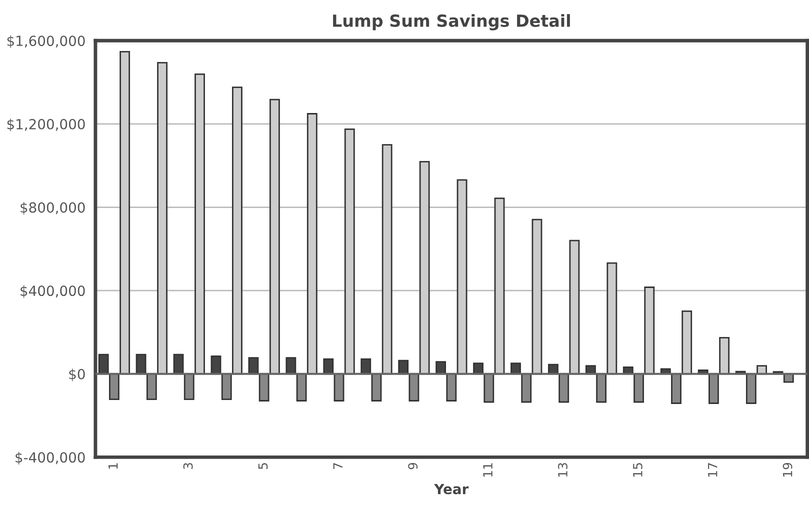  Describe the element at coordinates (487, 470) in the screenshot. I see `x-tick-label: 11` at that location.